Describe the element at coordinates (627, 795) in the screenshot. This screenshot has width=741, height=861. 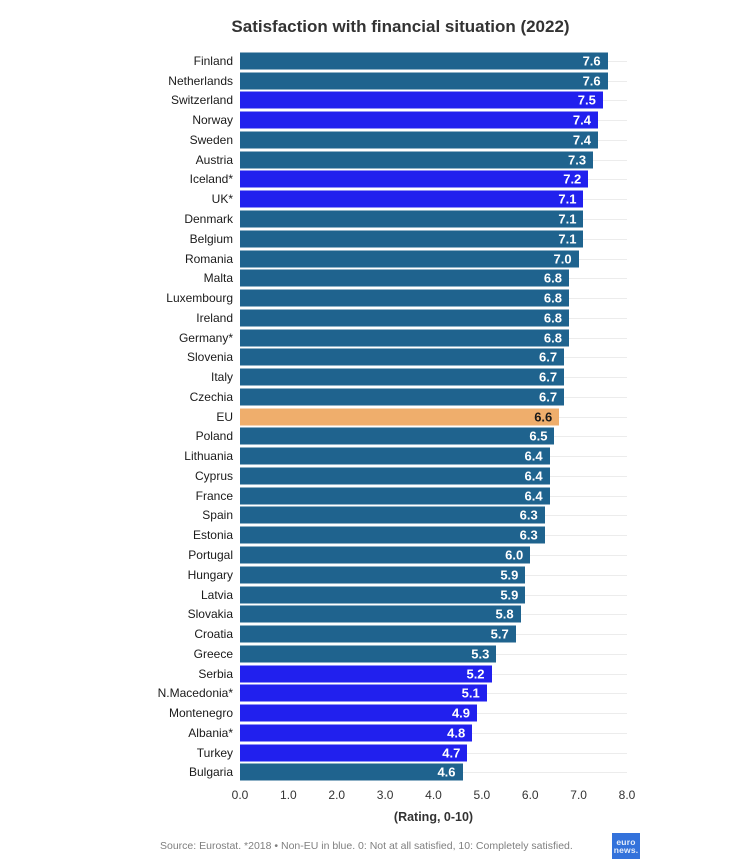
I see `x-axis-tick: 8.0` at that location.